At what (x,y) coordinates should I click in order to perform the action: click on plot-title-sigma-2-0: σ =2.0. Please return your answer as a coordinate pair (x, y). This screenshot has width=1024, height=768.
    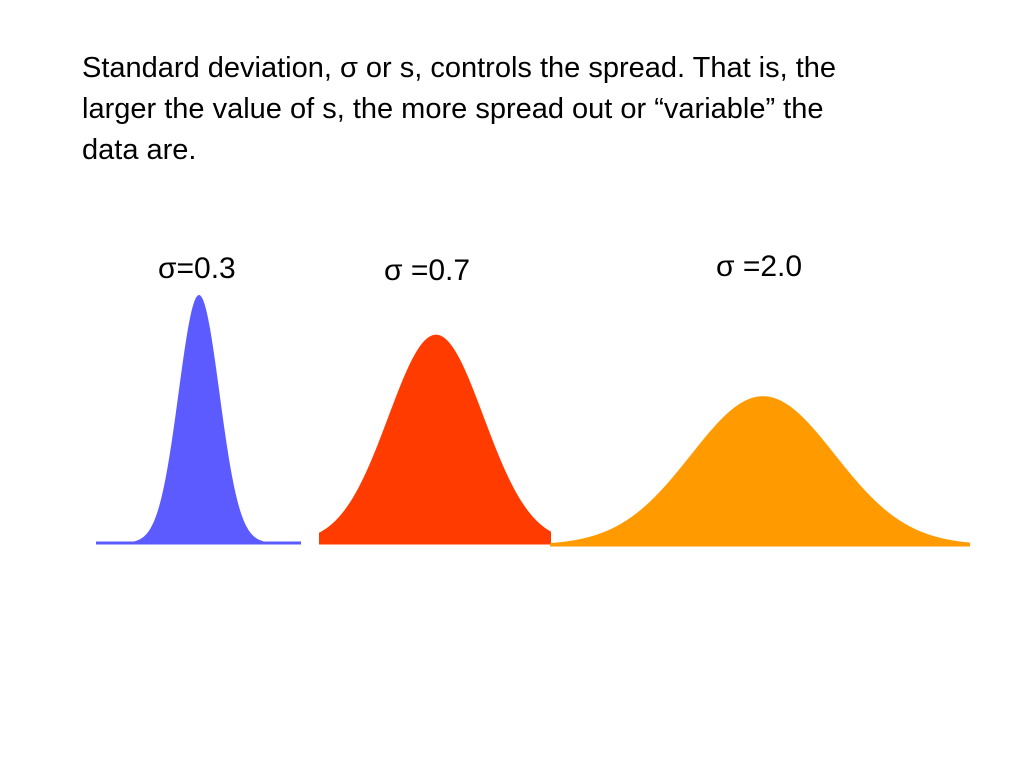
    Looking at the image, I should click on (759, 266).